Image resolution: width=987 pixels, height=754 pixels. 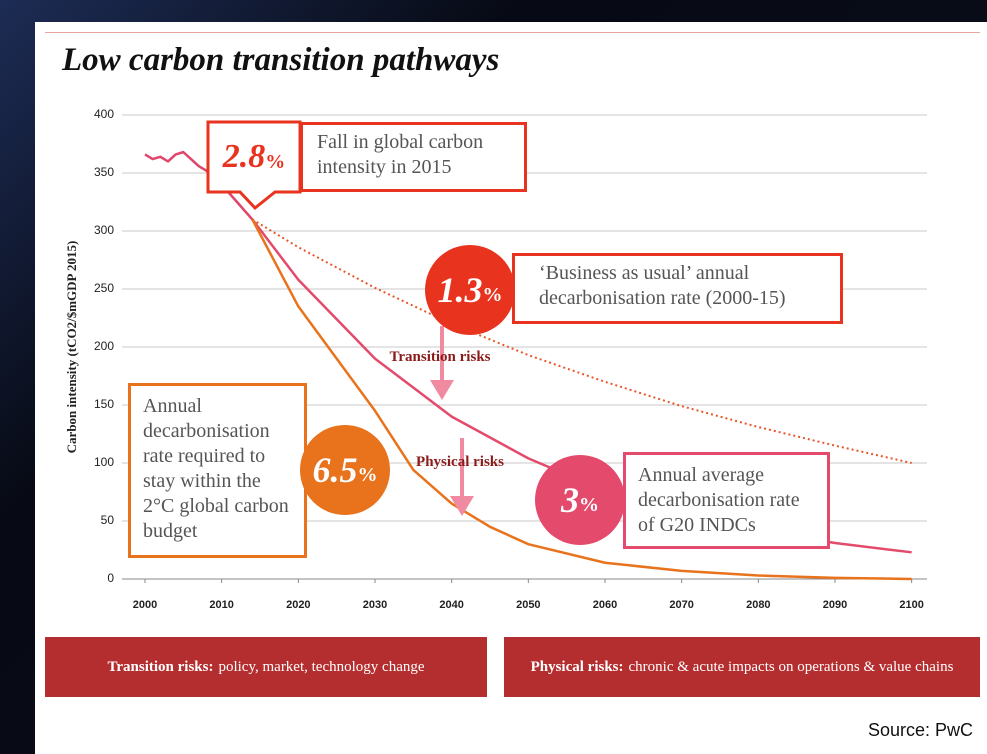 What do you see at coordinates (528, 605) in the screenshot?
I see `x-tick-label: 2050` at bounding box center [528, 605].